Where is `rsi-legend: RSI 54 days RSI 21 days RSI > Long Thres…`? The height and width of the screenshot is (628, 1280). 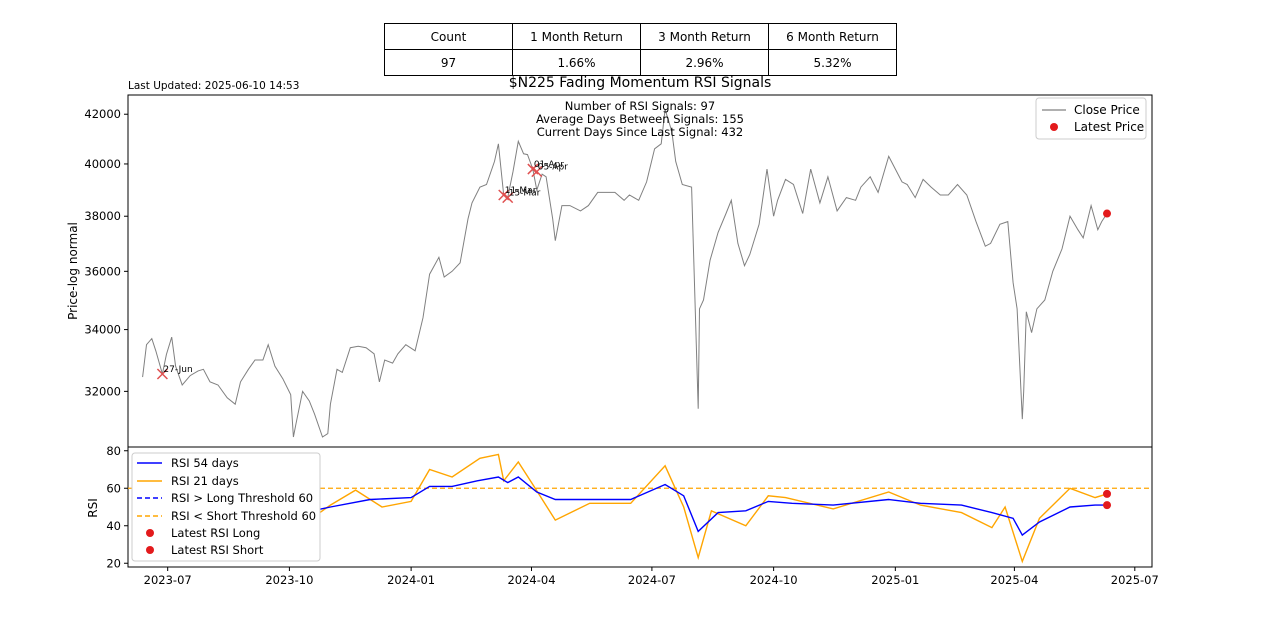 rsi-legend: RSI 54 days RSI 21 days RSI > Long Thres… is located at coordinates (226, 507).